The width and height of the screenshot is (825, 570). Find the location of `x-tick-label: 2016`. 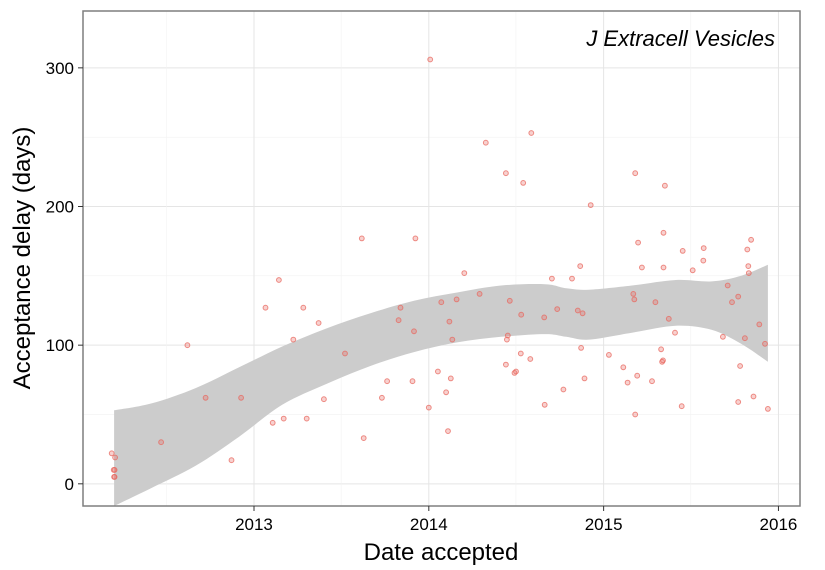

x-tick-label: 2016 is located at coordinates (779, 524).